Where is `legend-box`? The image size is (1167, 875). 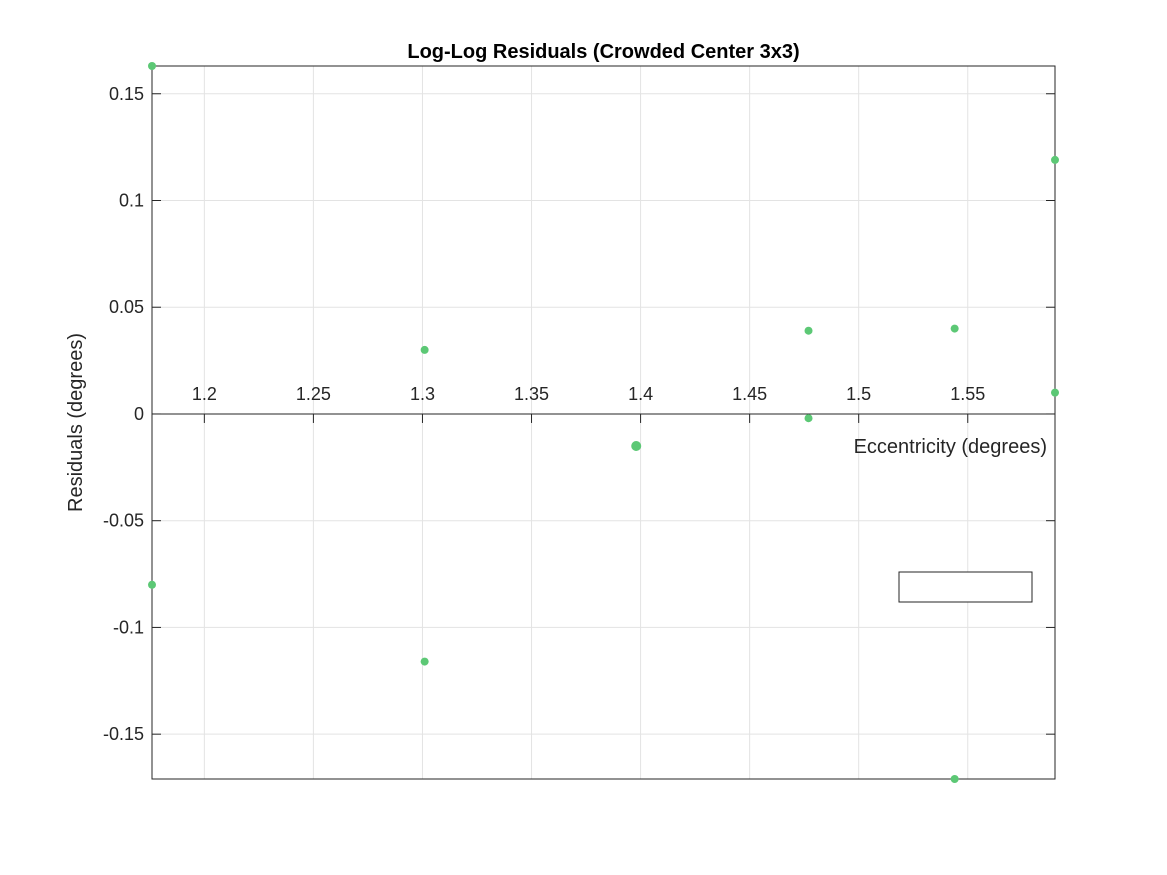 legend-box is located at coordinates (965, 587).